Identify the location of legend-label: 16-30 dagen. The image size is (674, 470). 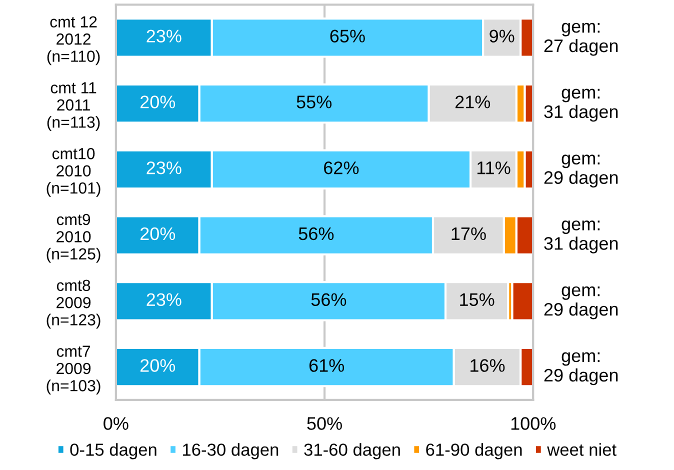
(230, 451).